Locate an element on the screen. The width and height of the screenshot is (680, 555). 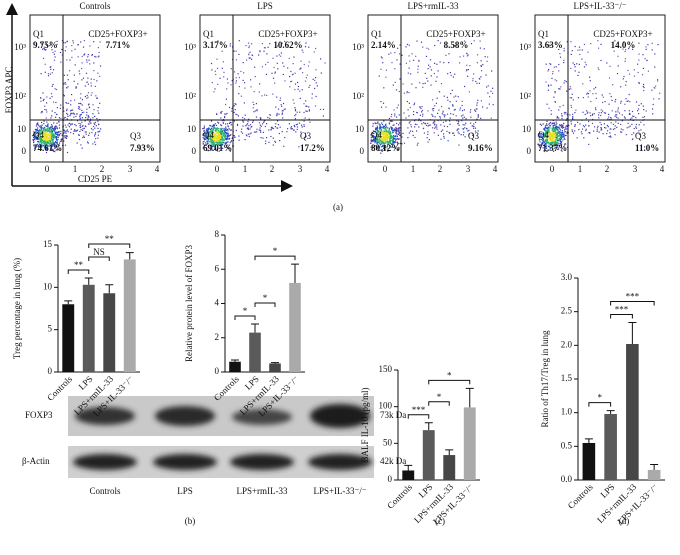
blot-size-label: 42k Da is located at coordinates (393, 461).